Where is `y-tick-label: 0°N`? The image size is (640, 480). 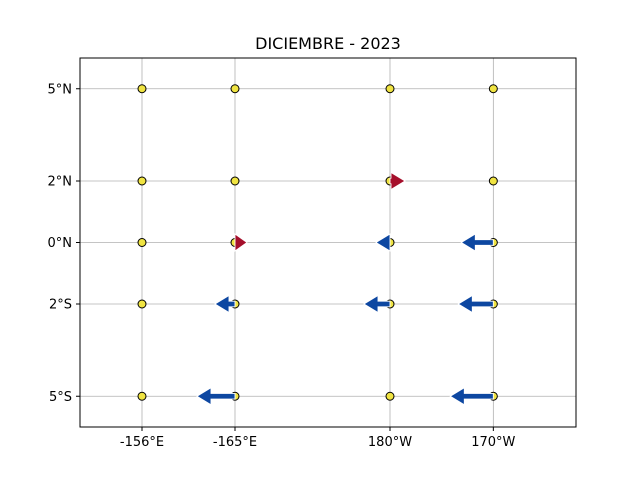
y-tick-label: 0°N is located at coordinates (60, 243).